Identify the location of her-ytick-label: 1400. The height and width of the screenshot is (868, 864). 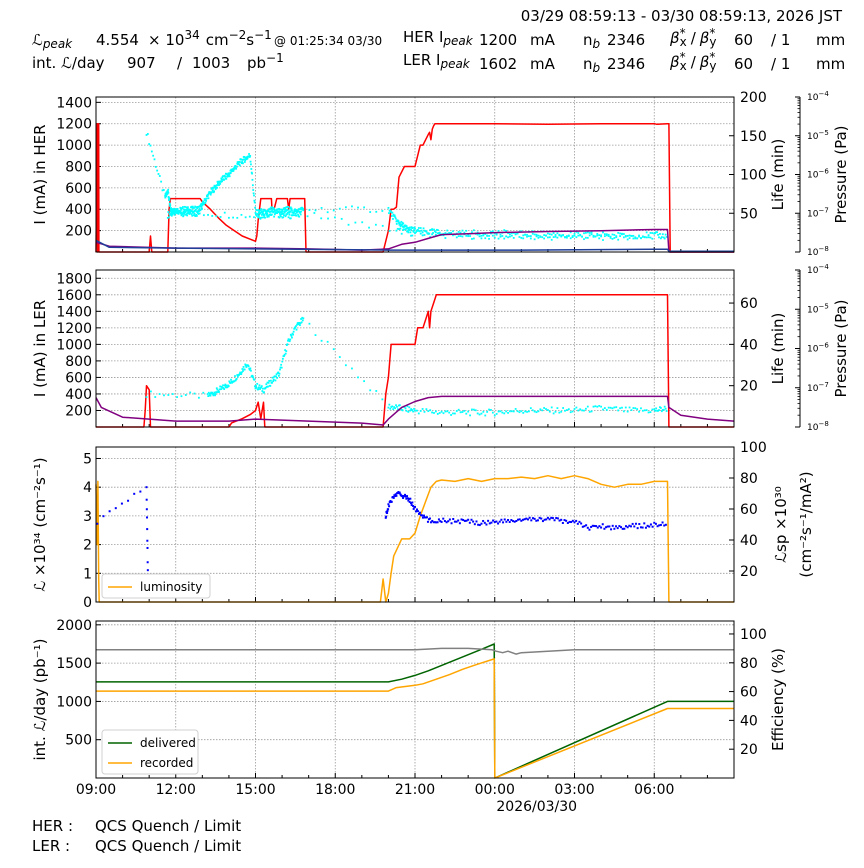
(74, 103).